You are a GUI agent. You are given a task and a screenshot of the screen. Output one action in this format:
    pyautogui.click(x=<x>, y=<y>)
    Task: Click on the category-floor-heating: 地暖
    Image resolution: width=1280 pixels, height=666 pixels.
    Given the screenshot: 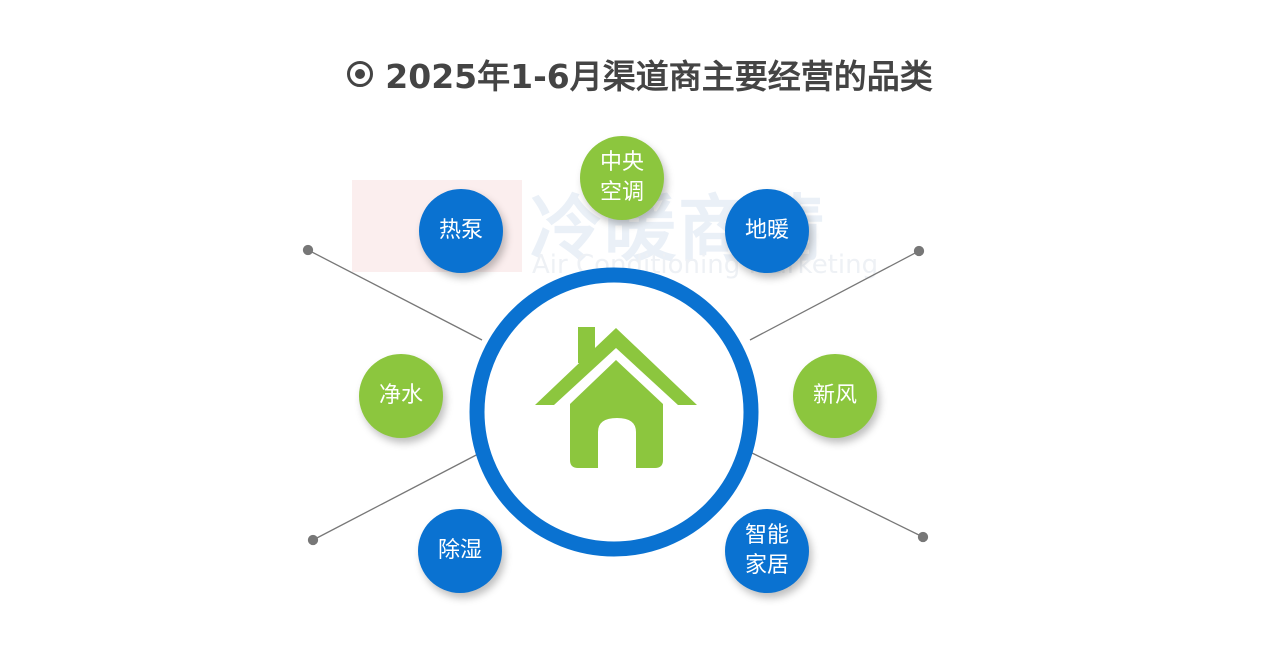 What is the action you would take?
    pyautogui.click(x=767, y=231)
    